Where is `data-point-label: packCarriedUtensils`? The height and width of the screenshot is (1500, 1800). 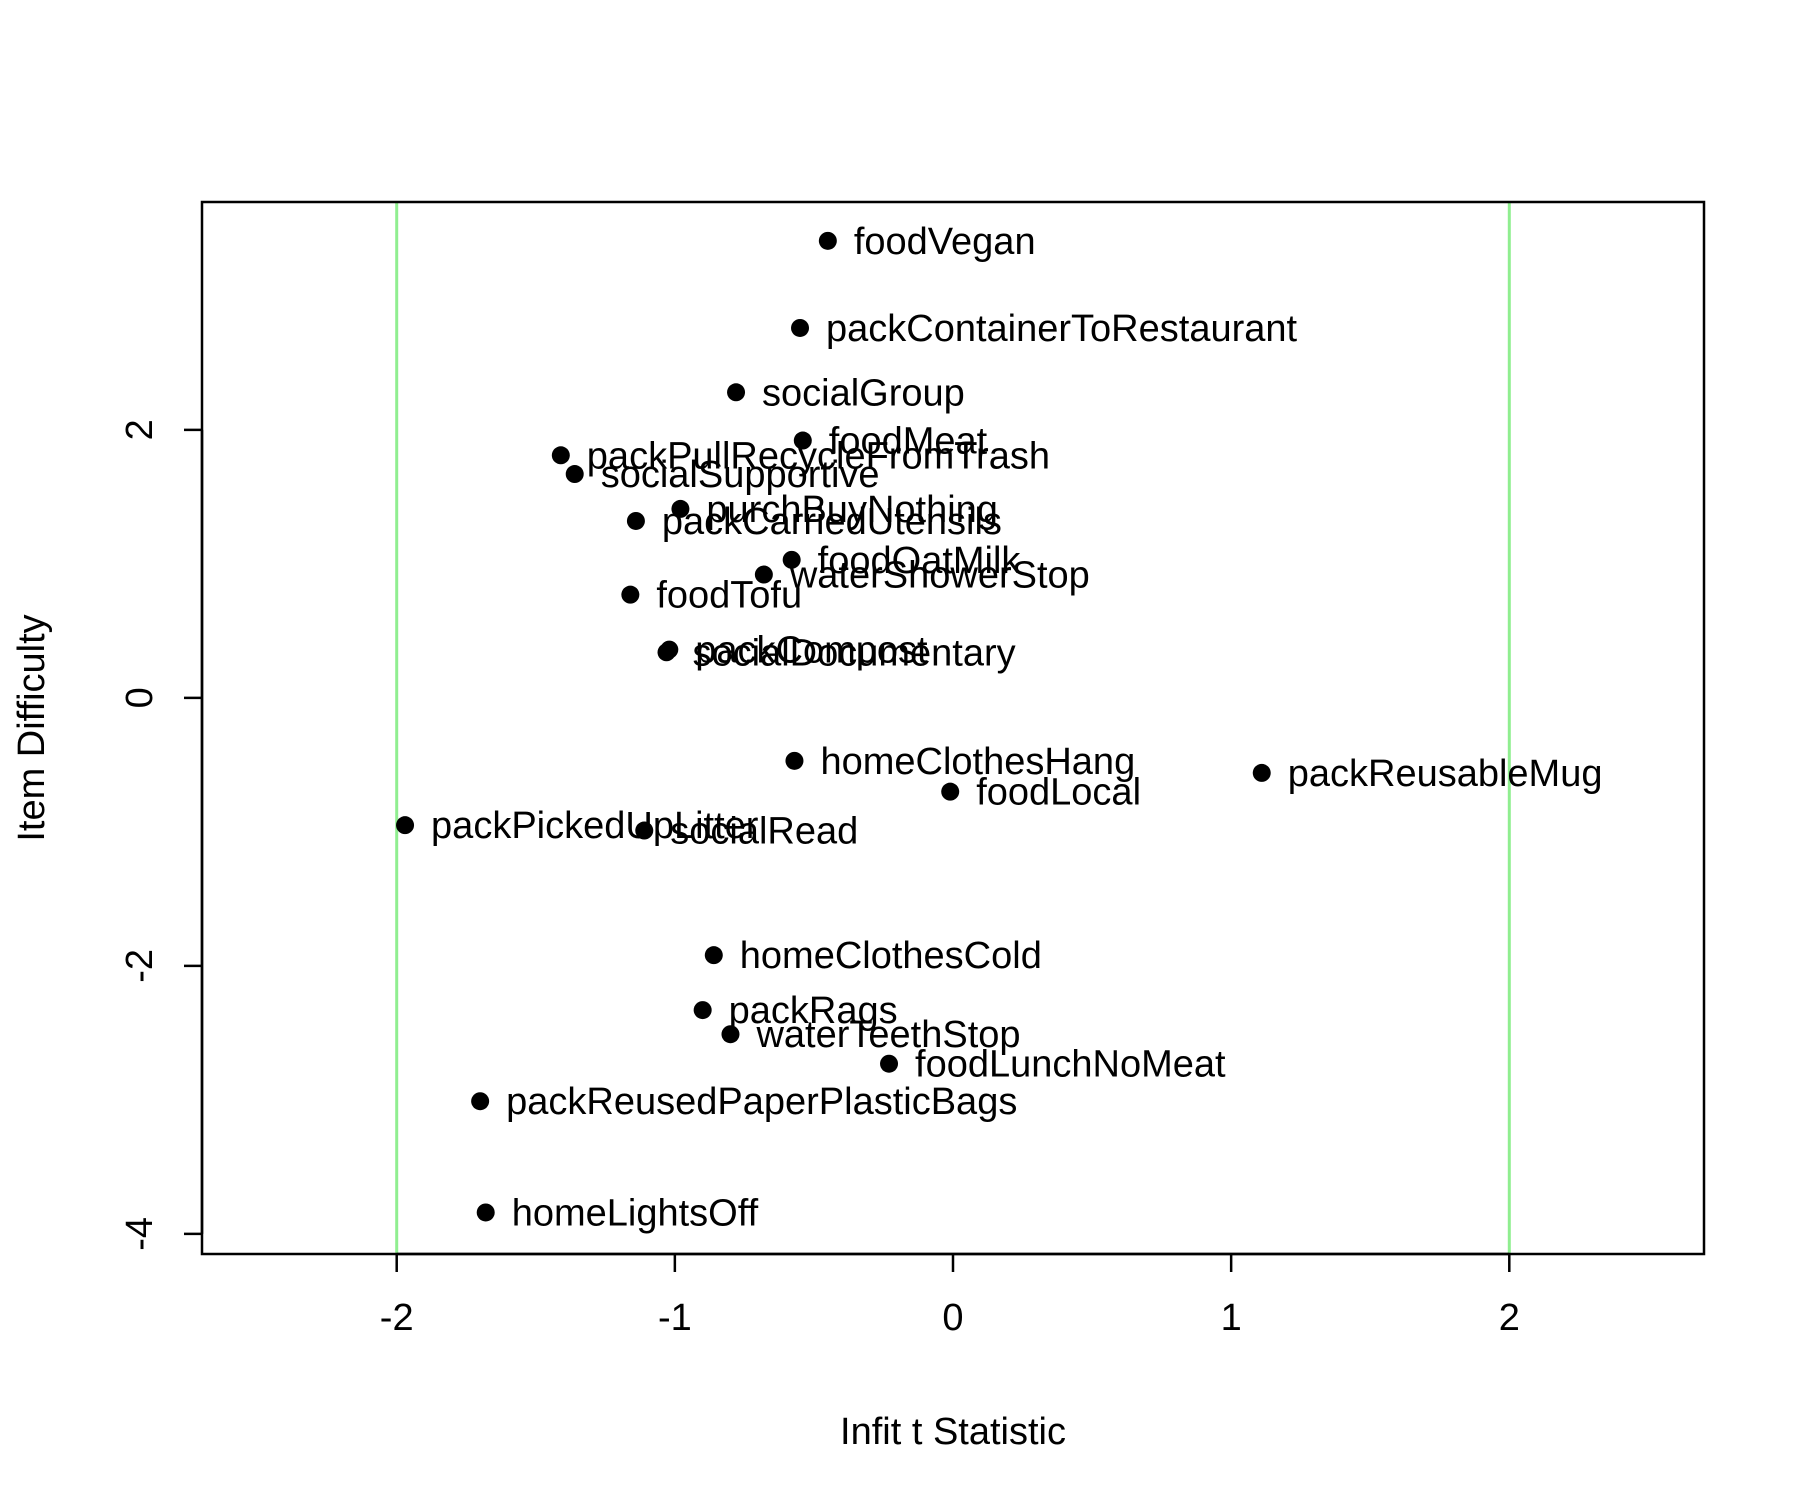 data-point-label: packCarriedUtensils is located at coordinates (832, 522).